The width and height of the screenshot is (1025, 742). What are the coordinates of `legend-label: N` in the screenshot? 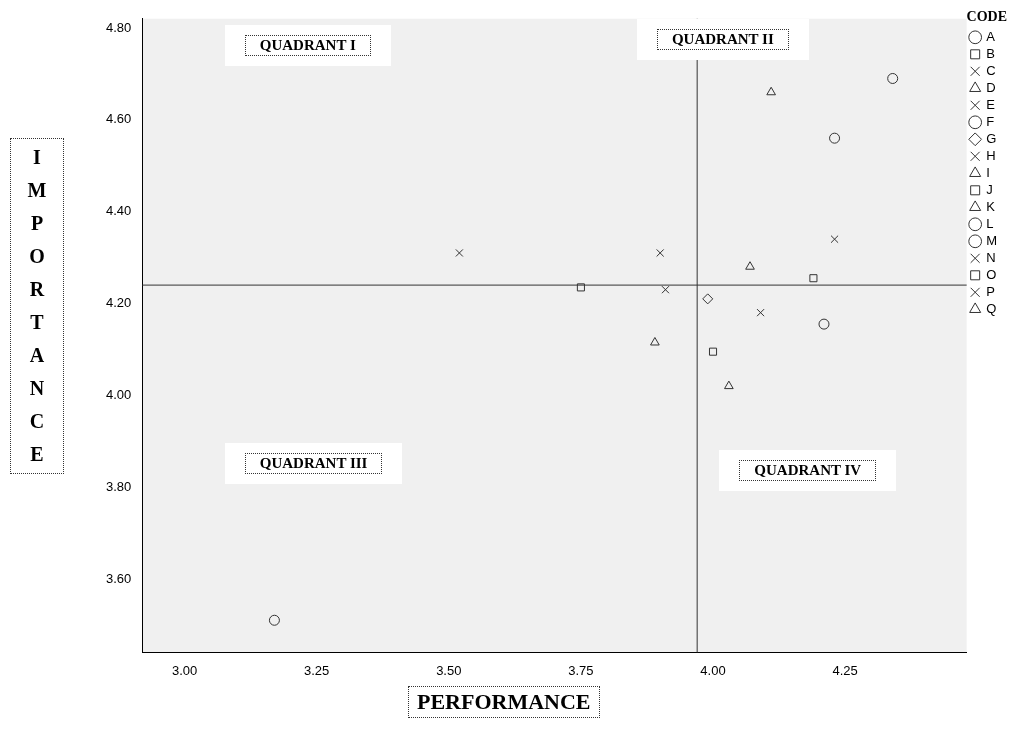 It's located at (991, 257).